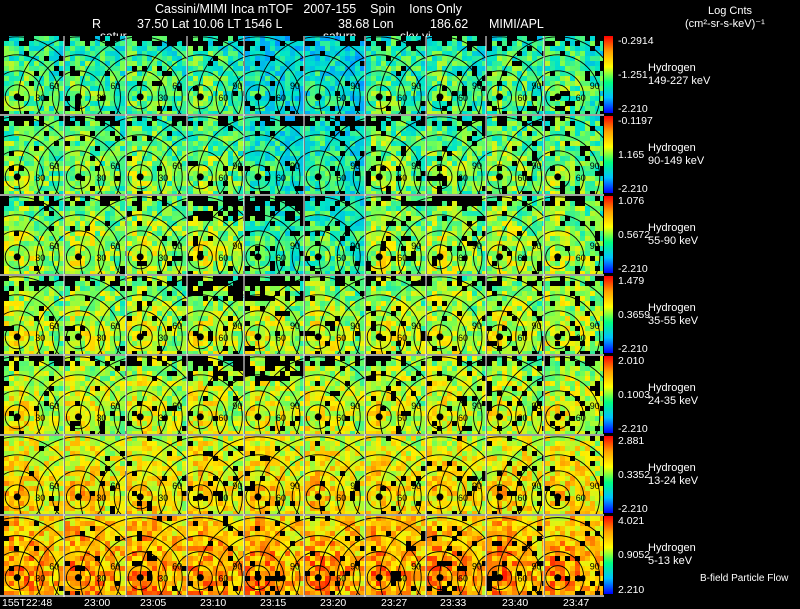  What do you see at coordinates (157, 155) in the screenshot?
I see `panel-r1-c2` at bounding box center [157, 155].